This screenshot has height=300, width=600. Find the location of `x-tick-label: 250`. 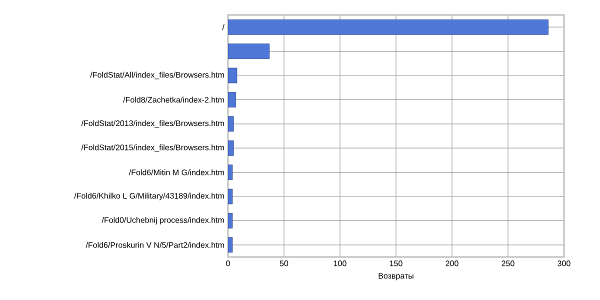

x-tick-label: 250 is located at coordinates (508, 263).